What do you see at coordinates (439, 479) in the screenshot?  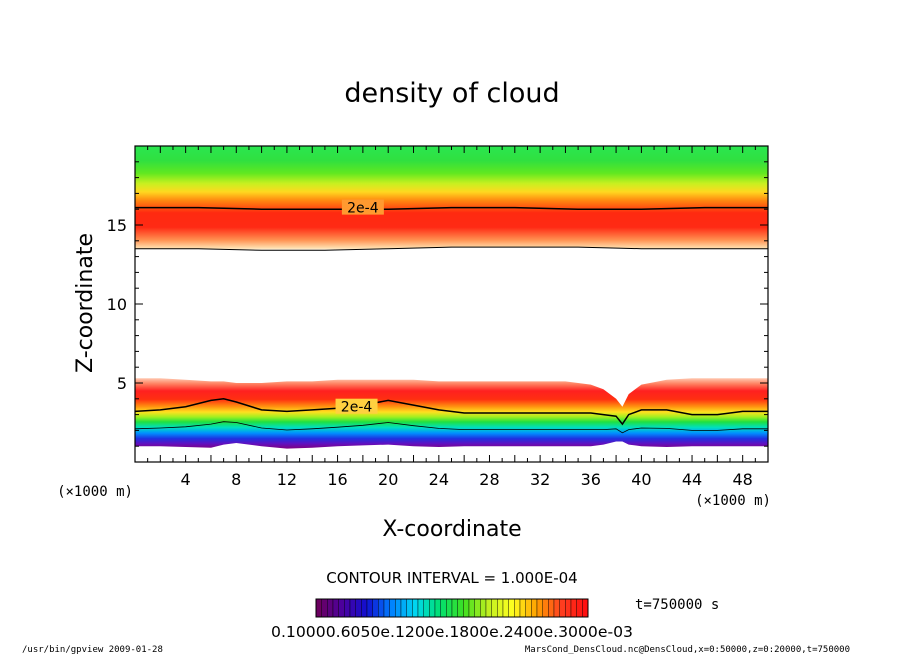 I see `x-tick-label: 24` at bounding box center [439, 479].